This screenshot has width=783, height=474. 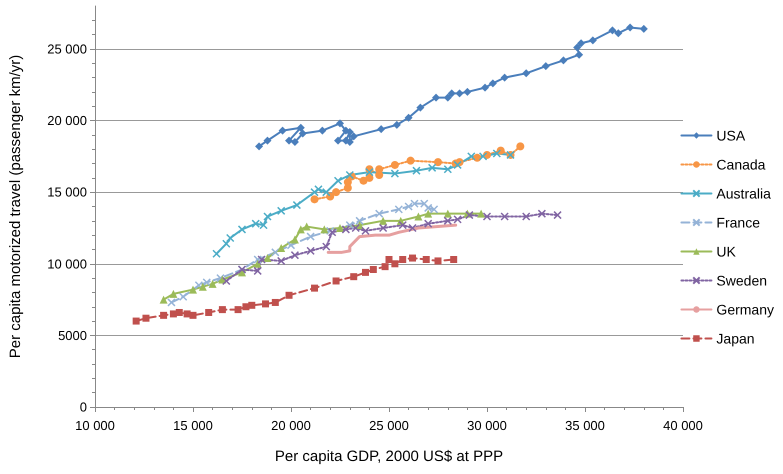 I want to click on legend-label: Japan, so click(x=735, y=338).